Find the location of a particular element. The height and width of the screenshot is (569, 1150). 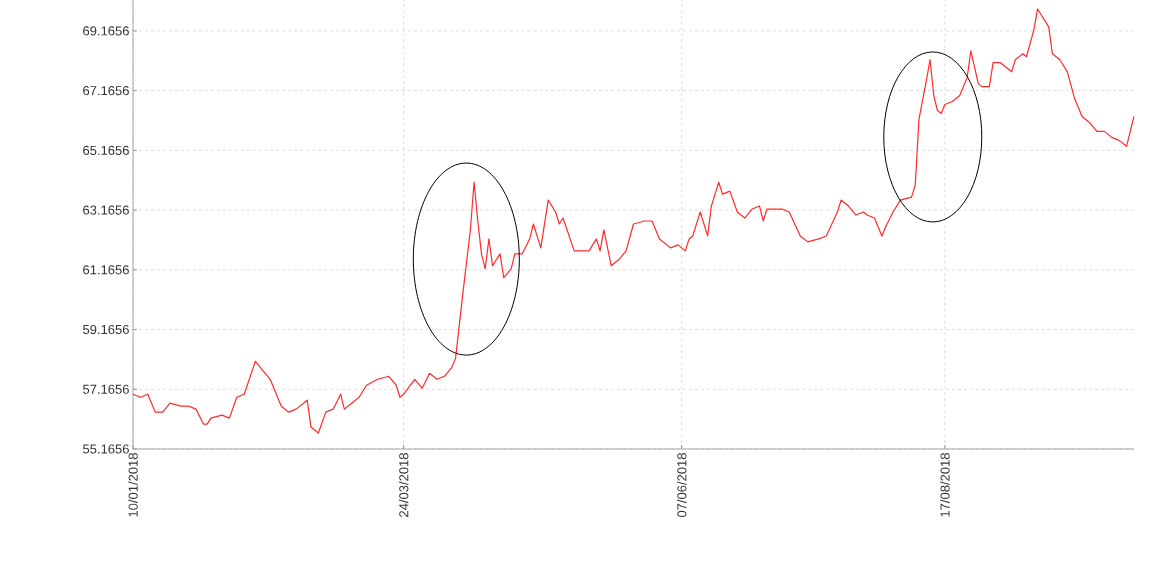

y-tick-label: 65.1656 is located at coordinates (106, 150).